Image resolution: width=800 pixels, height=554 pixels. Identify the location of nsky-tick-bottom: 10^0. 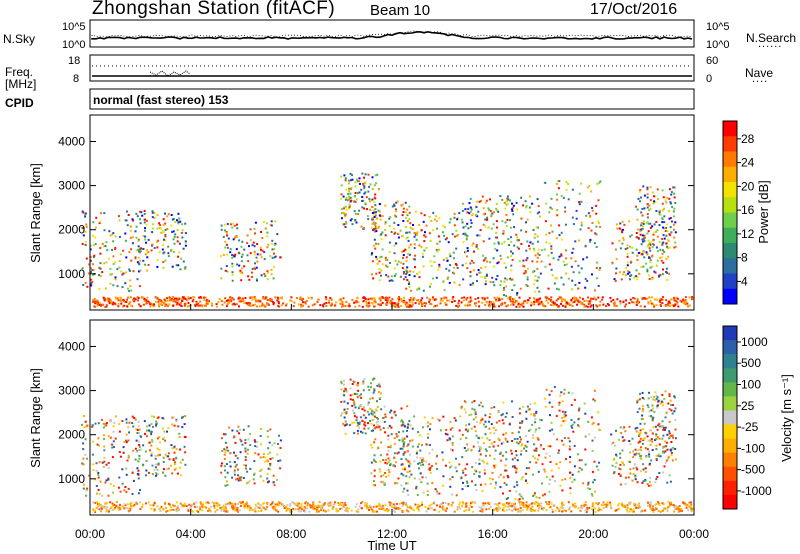
(74, 45).